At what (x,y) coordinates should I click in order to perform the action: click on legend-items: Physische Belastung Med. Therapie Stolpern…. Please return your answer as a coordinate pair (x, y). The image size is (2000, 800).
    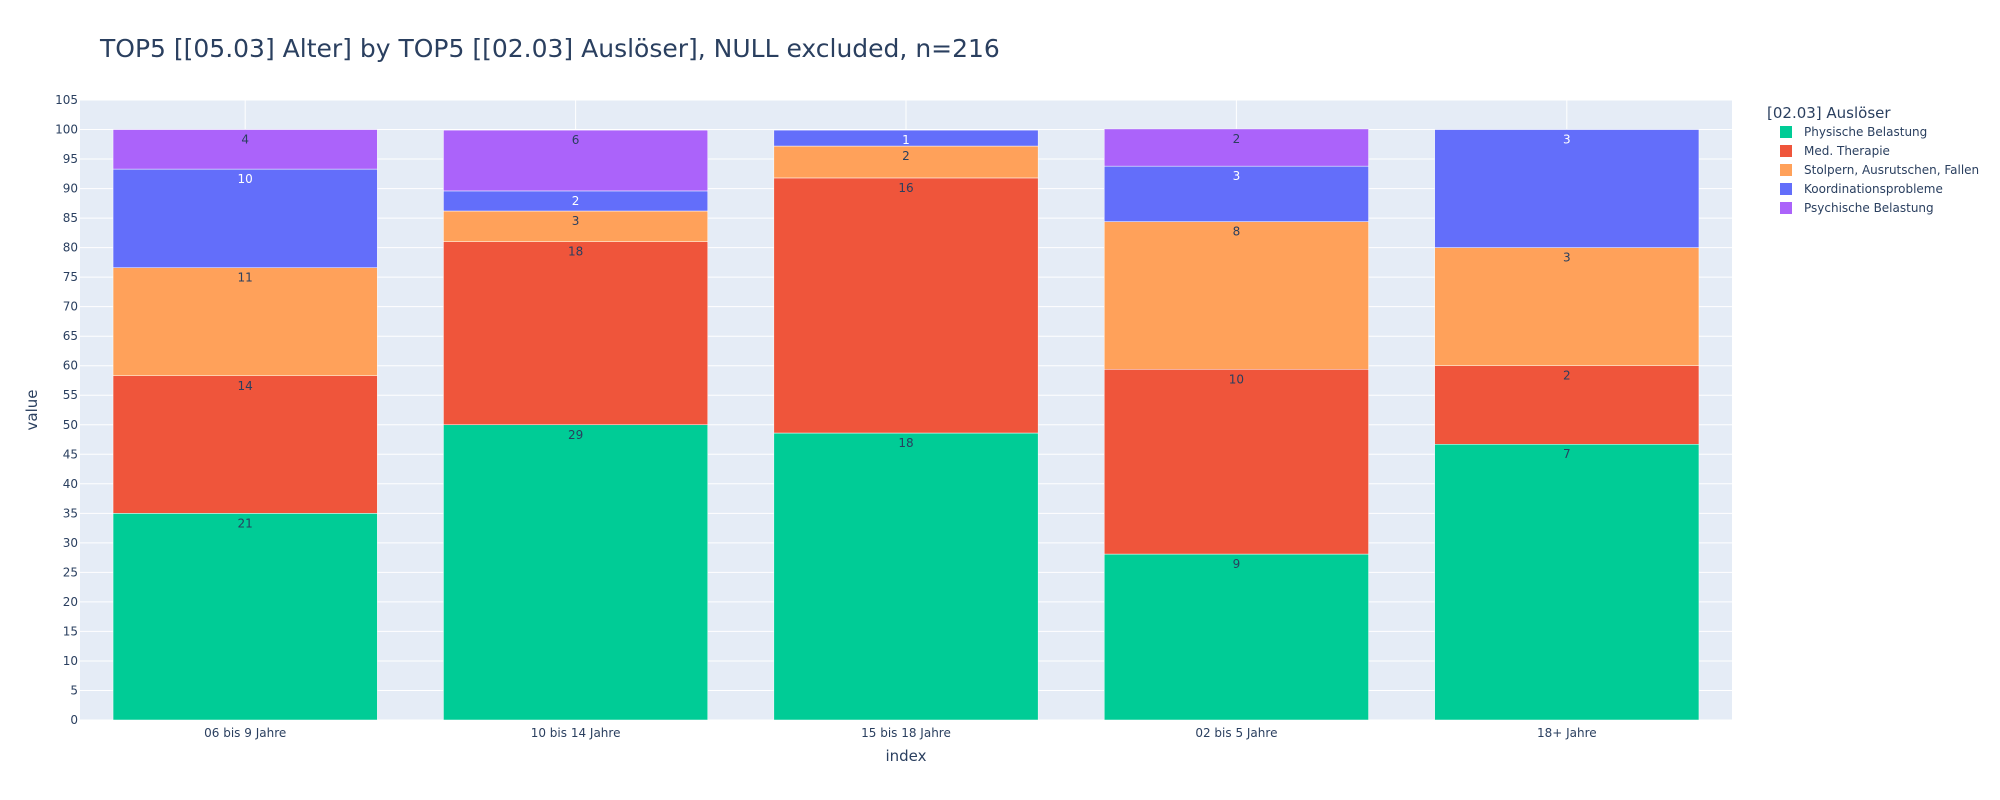
    Looking at the image, I should click on (1879, 170).